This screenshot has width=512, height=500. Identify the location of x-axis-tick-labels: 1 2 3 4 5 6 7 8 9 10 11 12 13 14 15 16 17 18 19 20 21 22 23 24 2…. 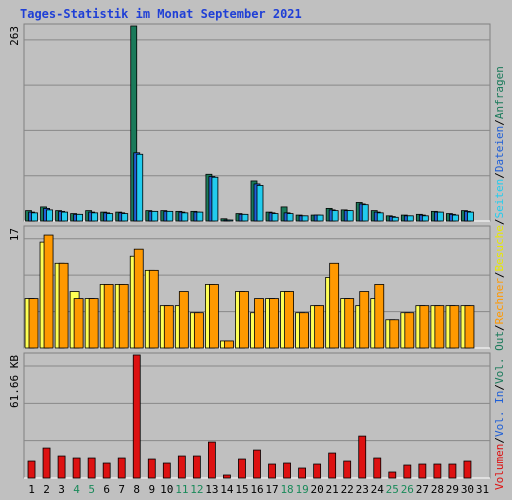
(258, 489).